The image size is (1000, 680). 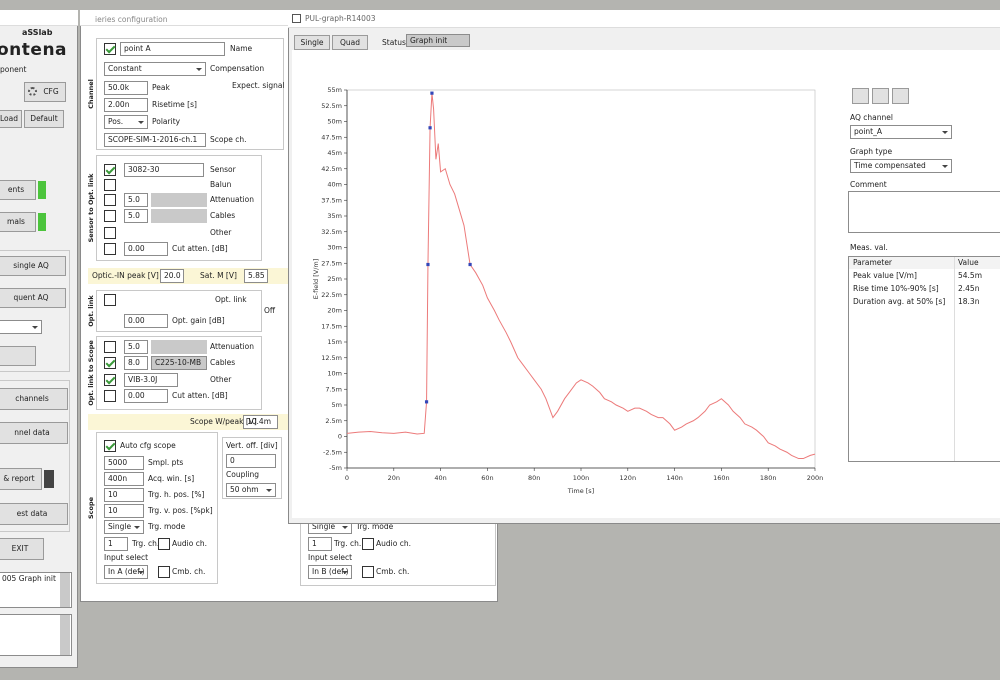 I want to click on input-field: Pos., so click(x=126, y=122).